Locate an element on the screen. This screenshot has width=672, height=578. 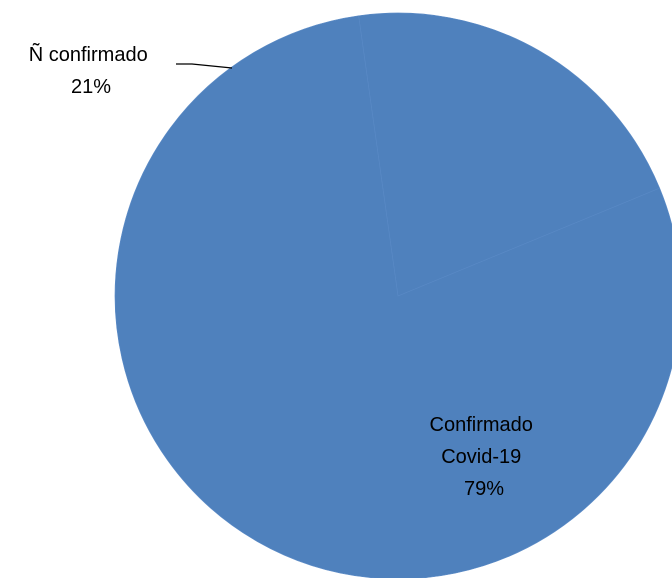
leader-line-n-confirmado-tail is located at coordinates (204, 66).